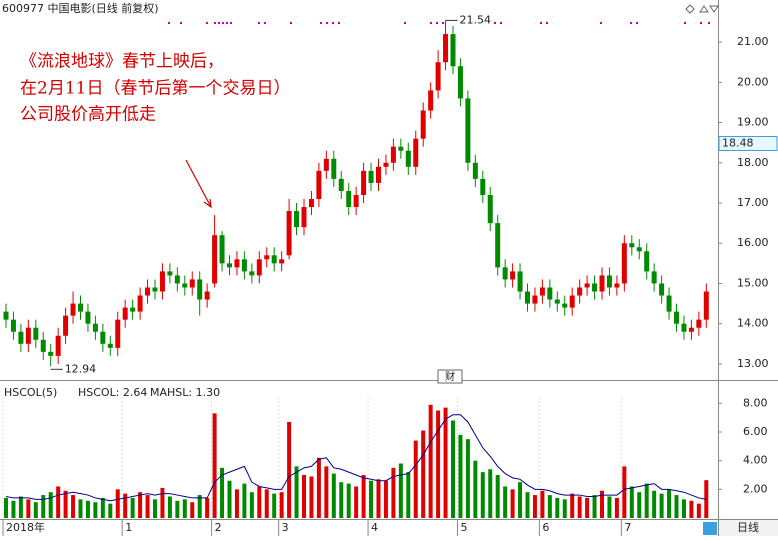  I want to click on y-tick-label: 18.00, so click(753, 162).